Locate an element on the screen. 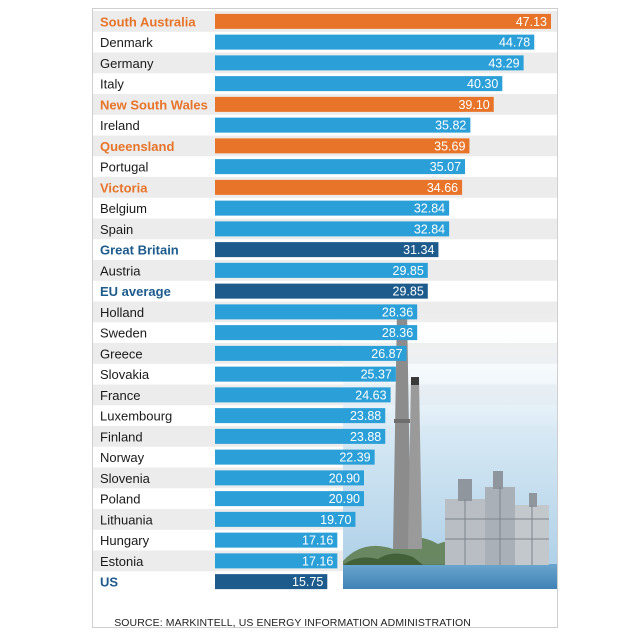 The width and height of the screenshot is (640, 633). category-label: Austria is located at coordinates (120, 270).